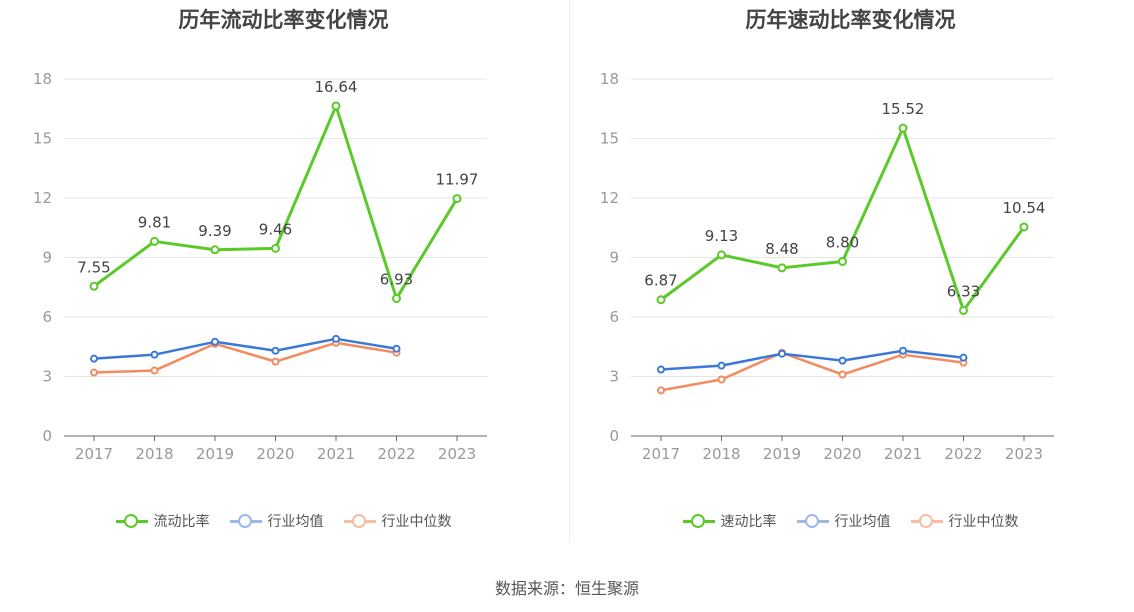 The width and height of the screenshot is (1134, 612). I want to click on legend-item-current-ratio: 流动比率, so click(162, 521).